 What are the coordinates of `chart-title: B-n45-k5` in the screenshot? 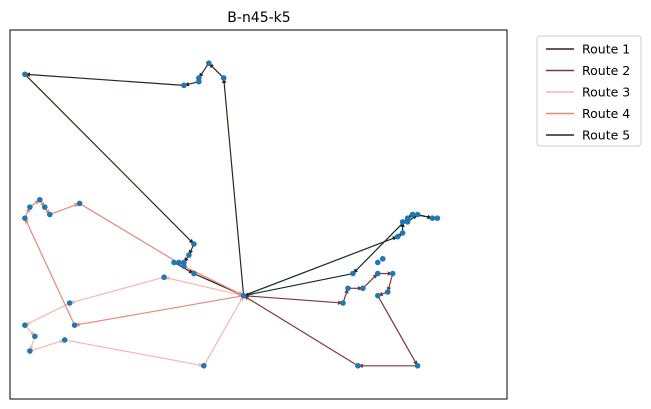 It's located at (258, 18).